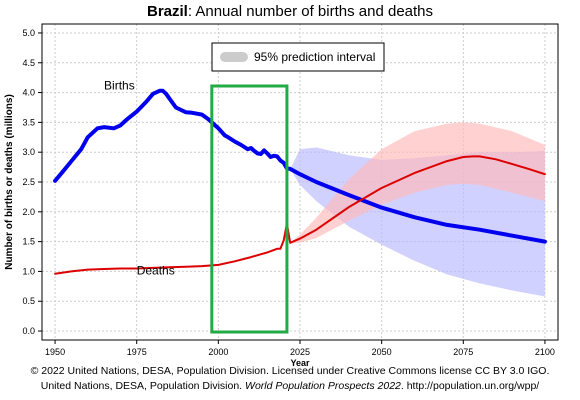 The width and height of the screenshot is (580, 400). Describe the element at coordinates (28, 93) in the screenshot. I see `y-tick-label: 4.0` at that location.